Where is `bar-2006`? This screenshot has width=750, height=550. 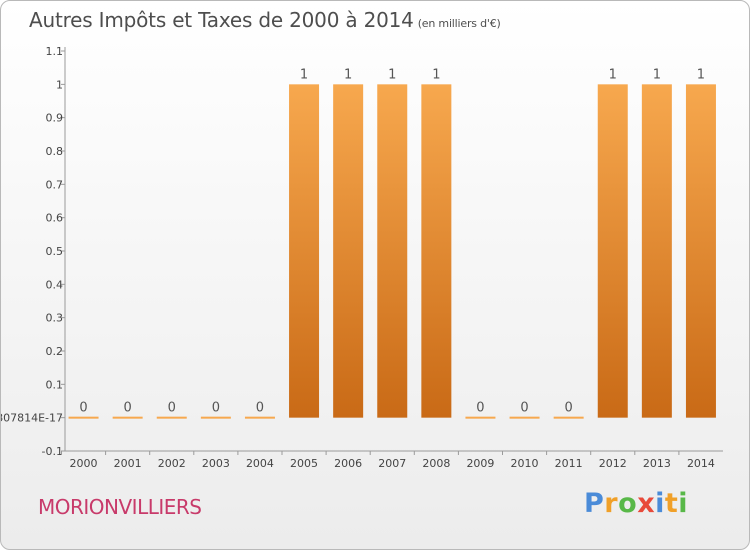
bar-2006 is located at coordinates (348, 251).